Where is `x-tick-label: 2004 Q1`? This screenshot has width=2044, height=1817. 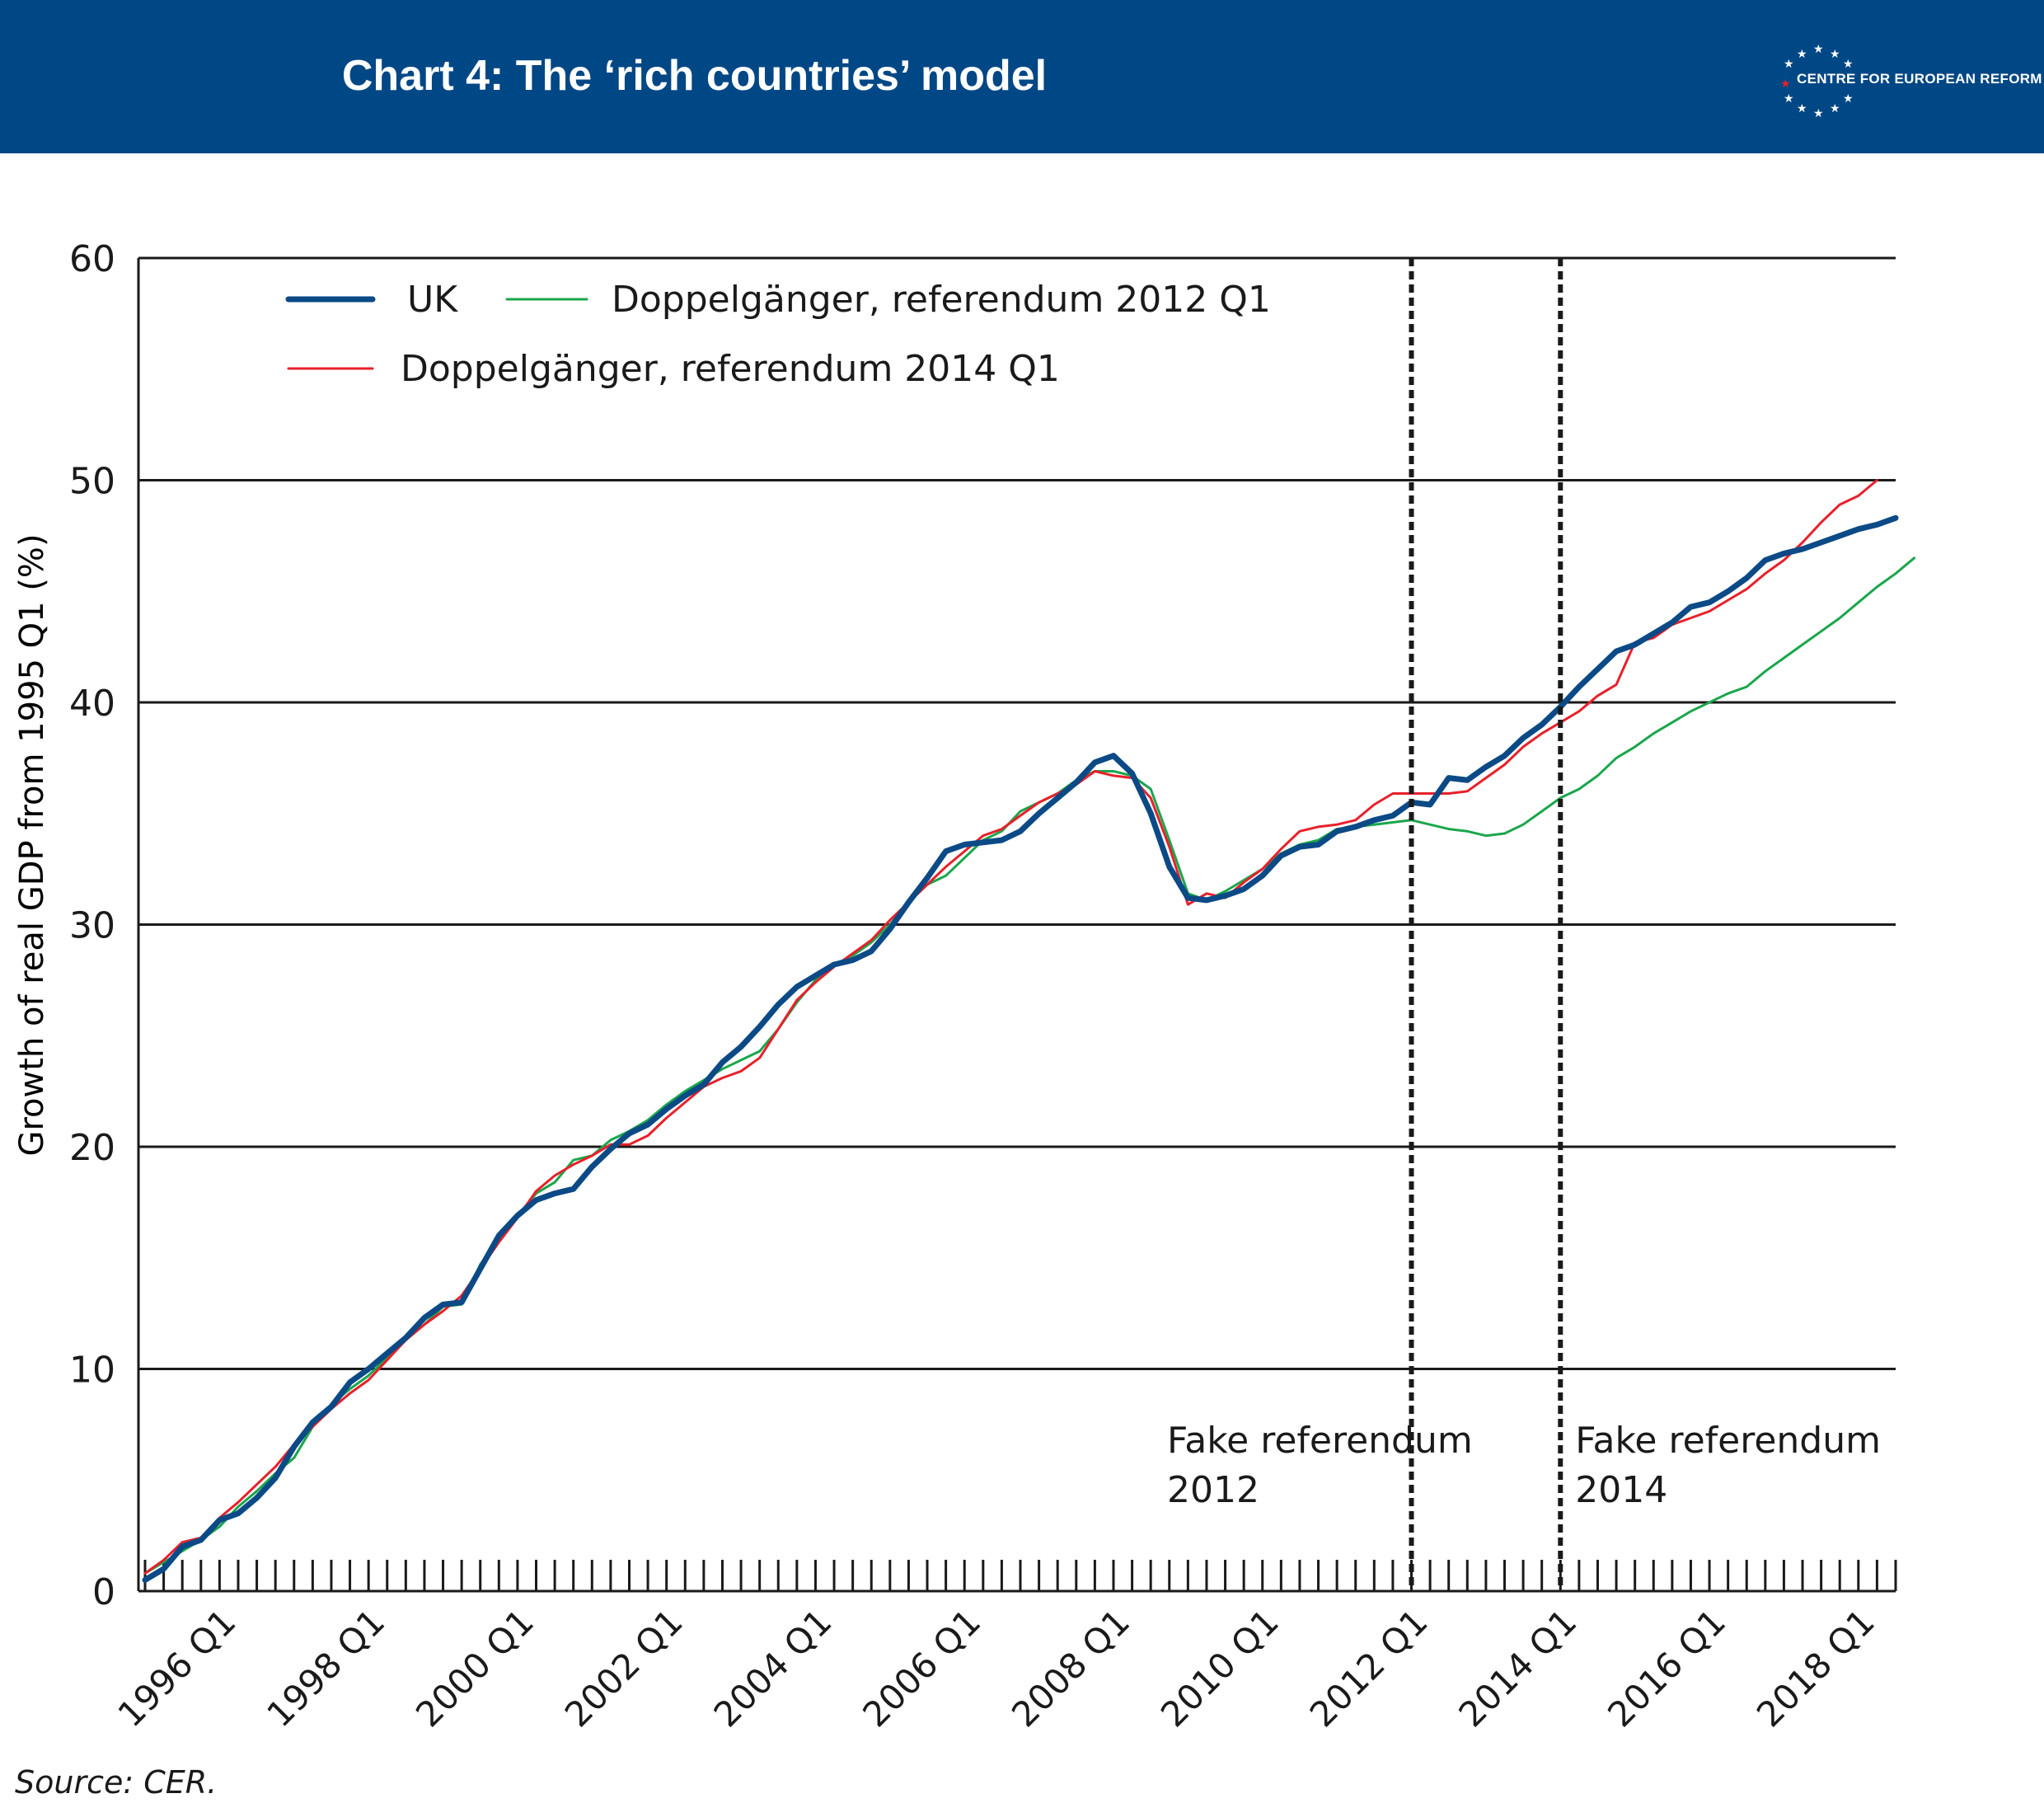
x-tick-label: 2004 Q1 is located at coordinates (773, 1668).